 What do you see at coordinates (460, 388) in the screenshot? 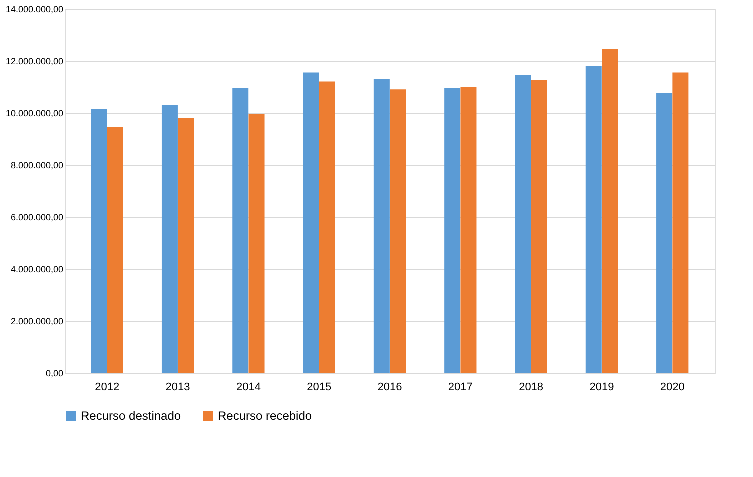
I see `x-tick-label: 2017` at bounding box center [460, 388].